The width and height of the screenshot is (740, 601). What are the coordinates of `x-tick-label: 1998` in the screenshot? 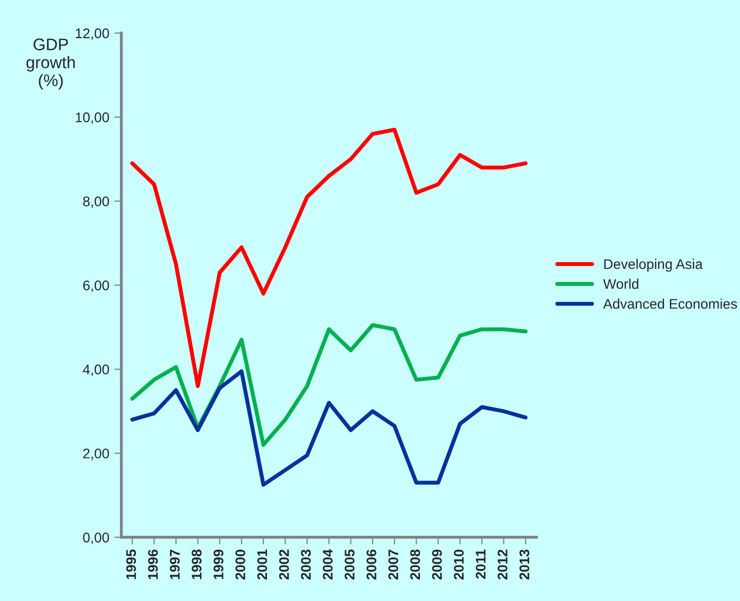 It's located at (197, 565).